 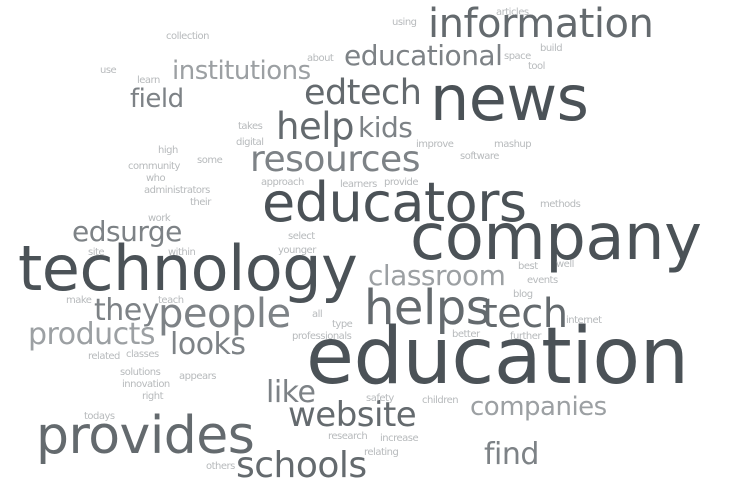 I want to click on word-provides: provides, so click(x=145, y=436).